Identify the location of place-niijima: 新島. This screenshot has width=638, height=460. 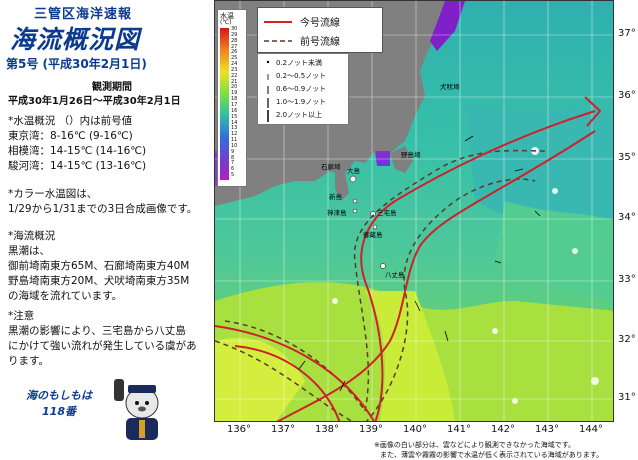
(335, 197).